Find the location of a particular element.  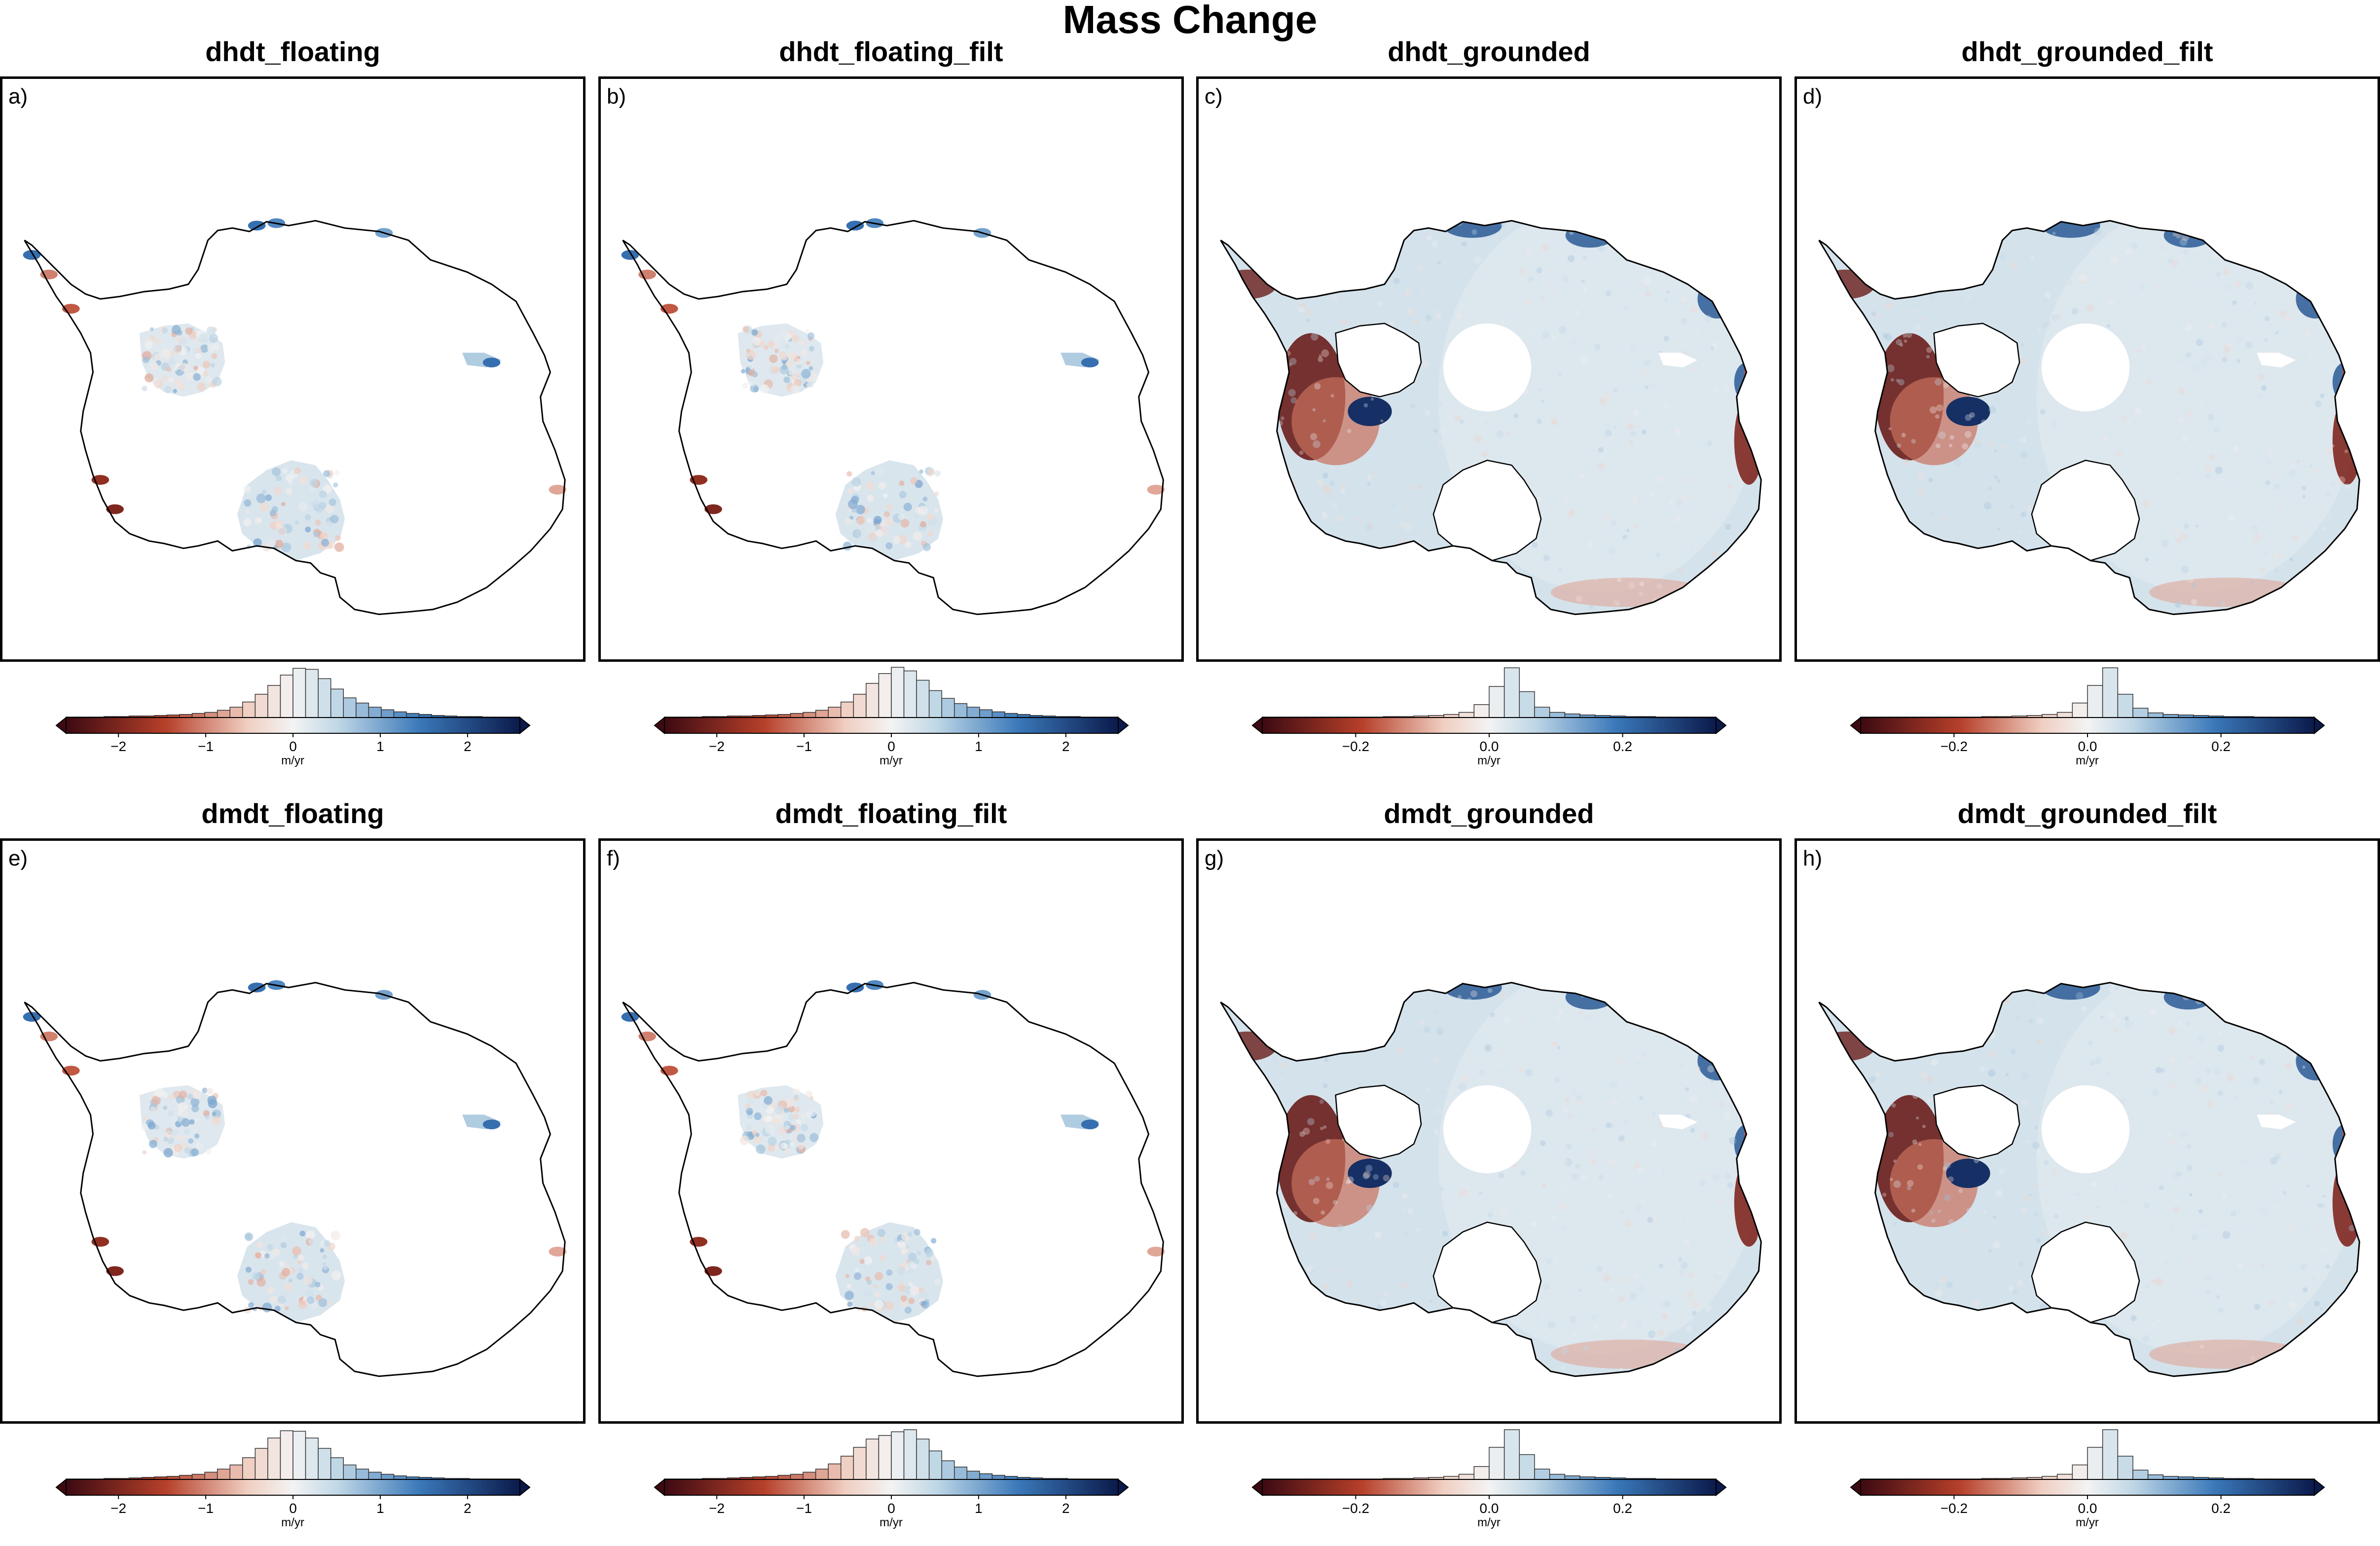

panel-dmdt-floating-filt: dmdt_floating_filt f) −2 −1 0 1 2 m/yr is located at coordinates (891, 1164).